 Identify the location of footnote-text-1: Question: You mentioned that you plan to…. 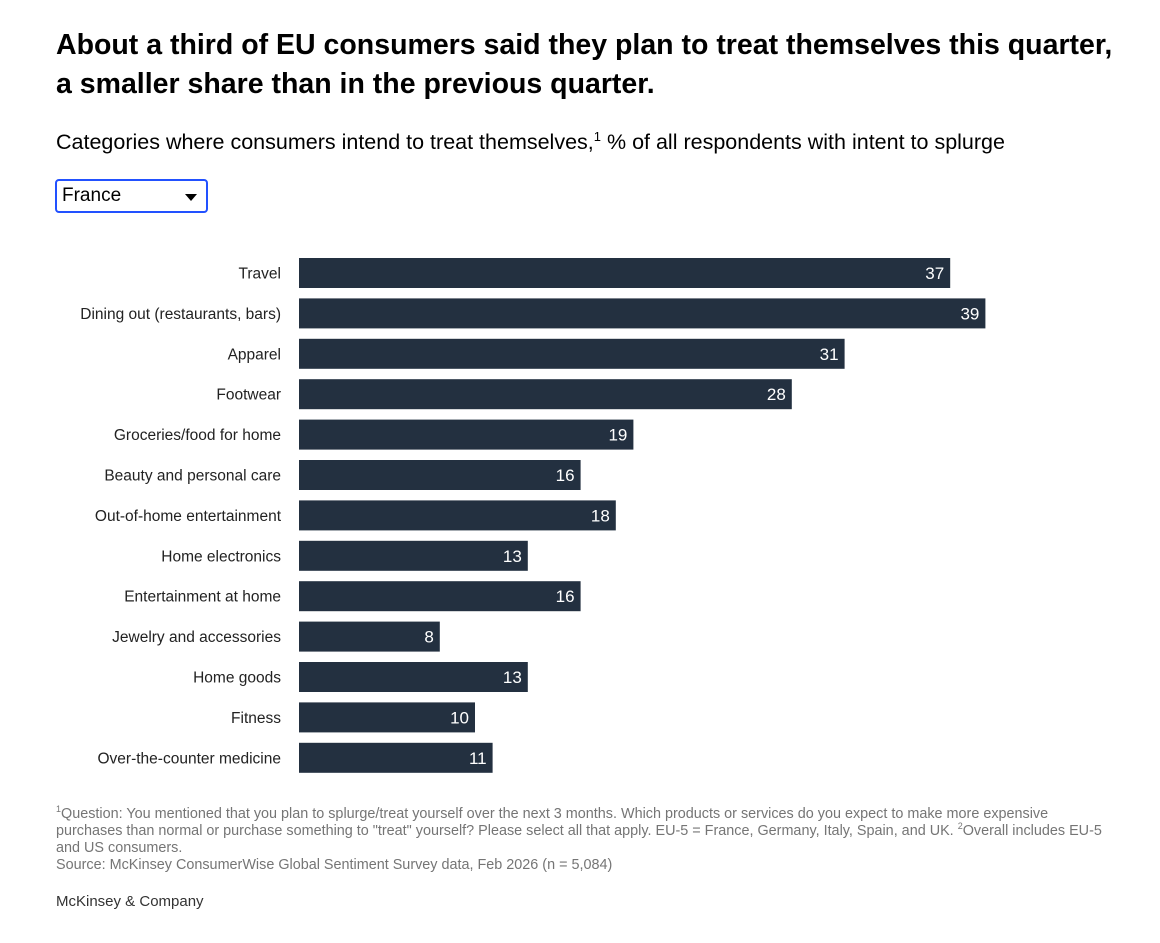
(552, 822).